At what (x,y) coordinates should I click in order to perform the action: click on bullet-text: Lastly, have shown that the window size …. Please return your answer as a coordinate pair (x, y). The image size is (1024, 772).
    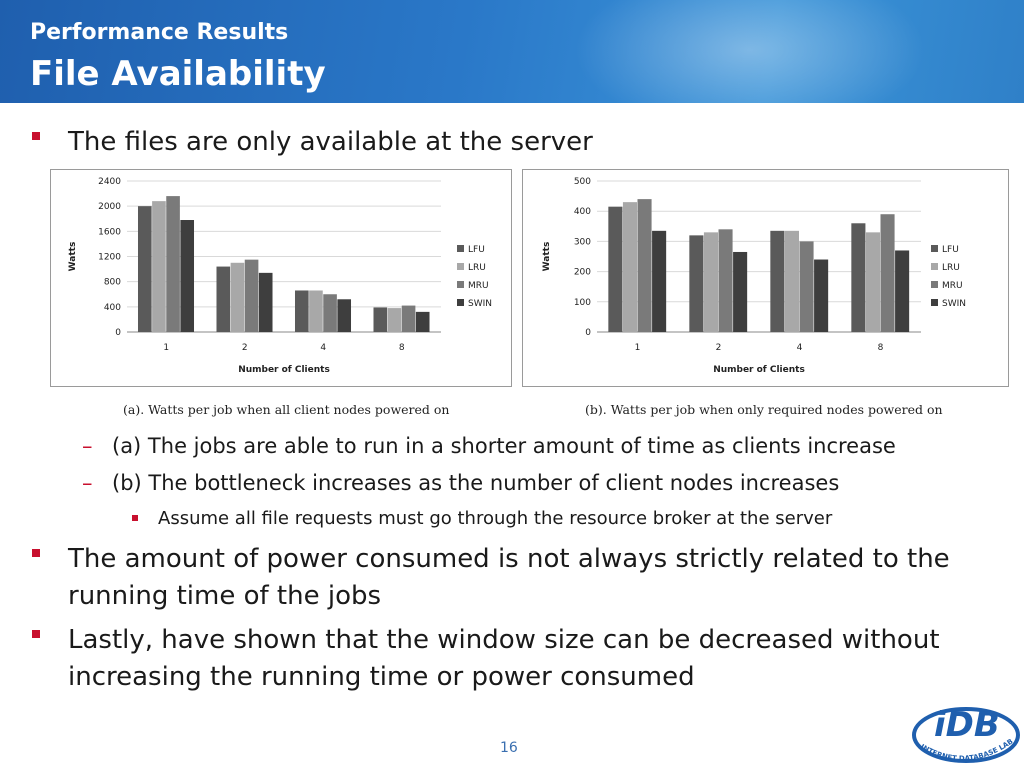
    Looking at the image, I should click on (504, 658).